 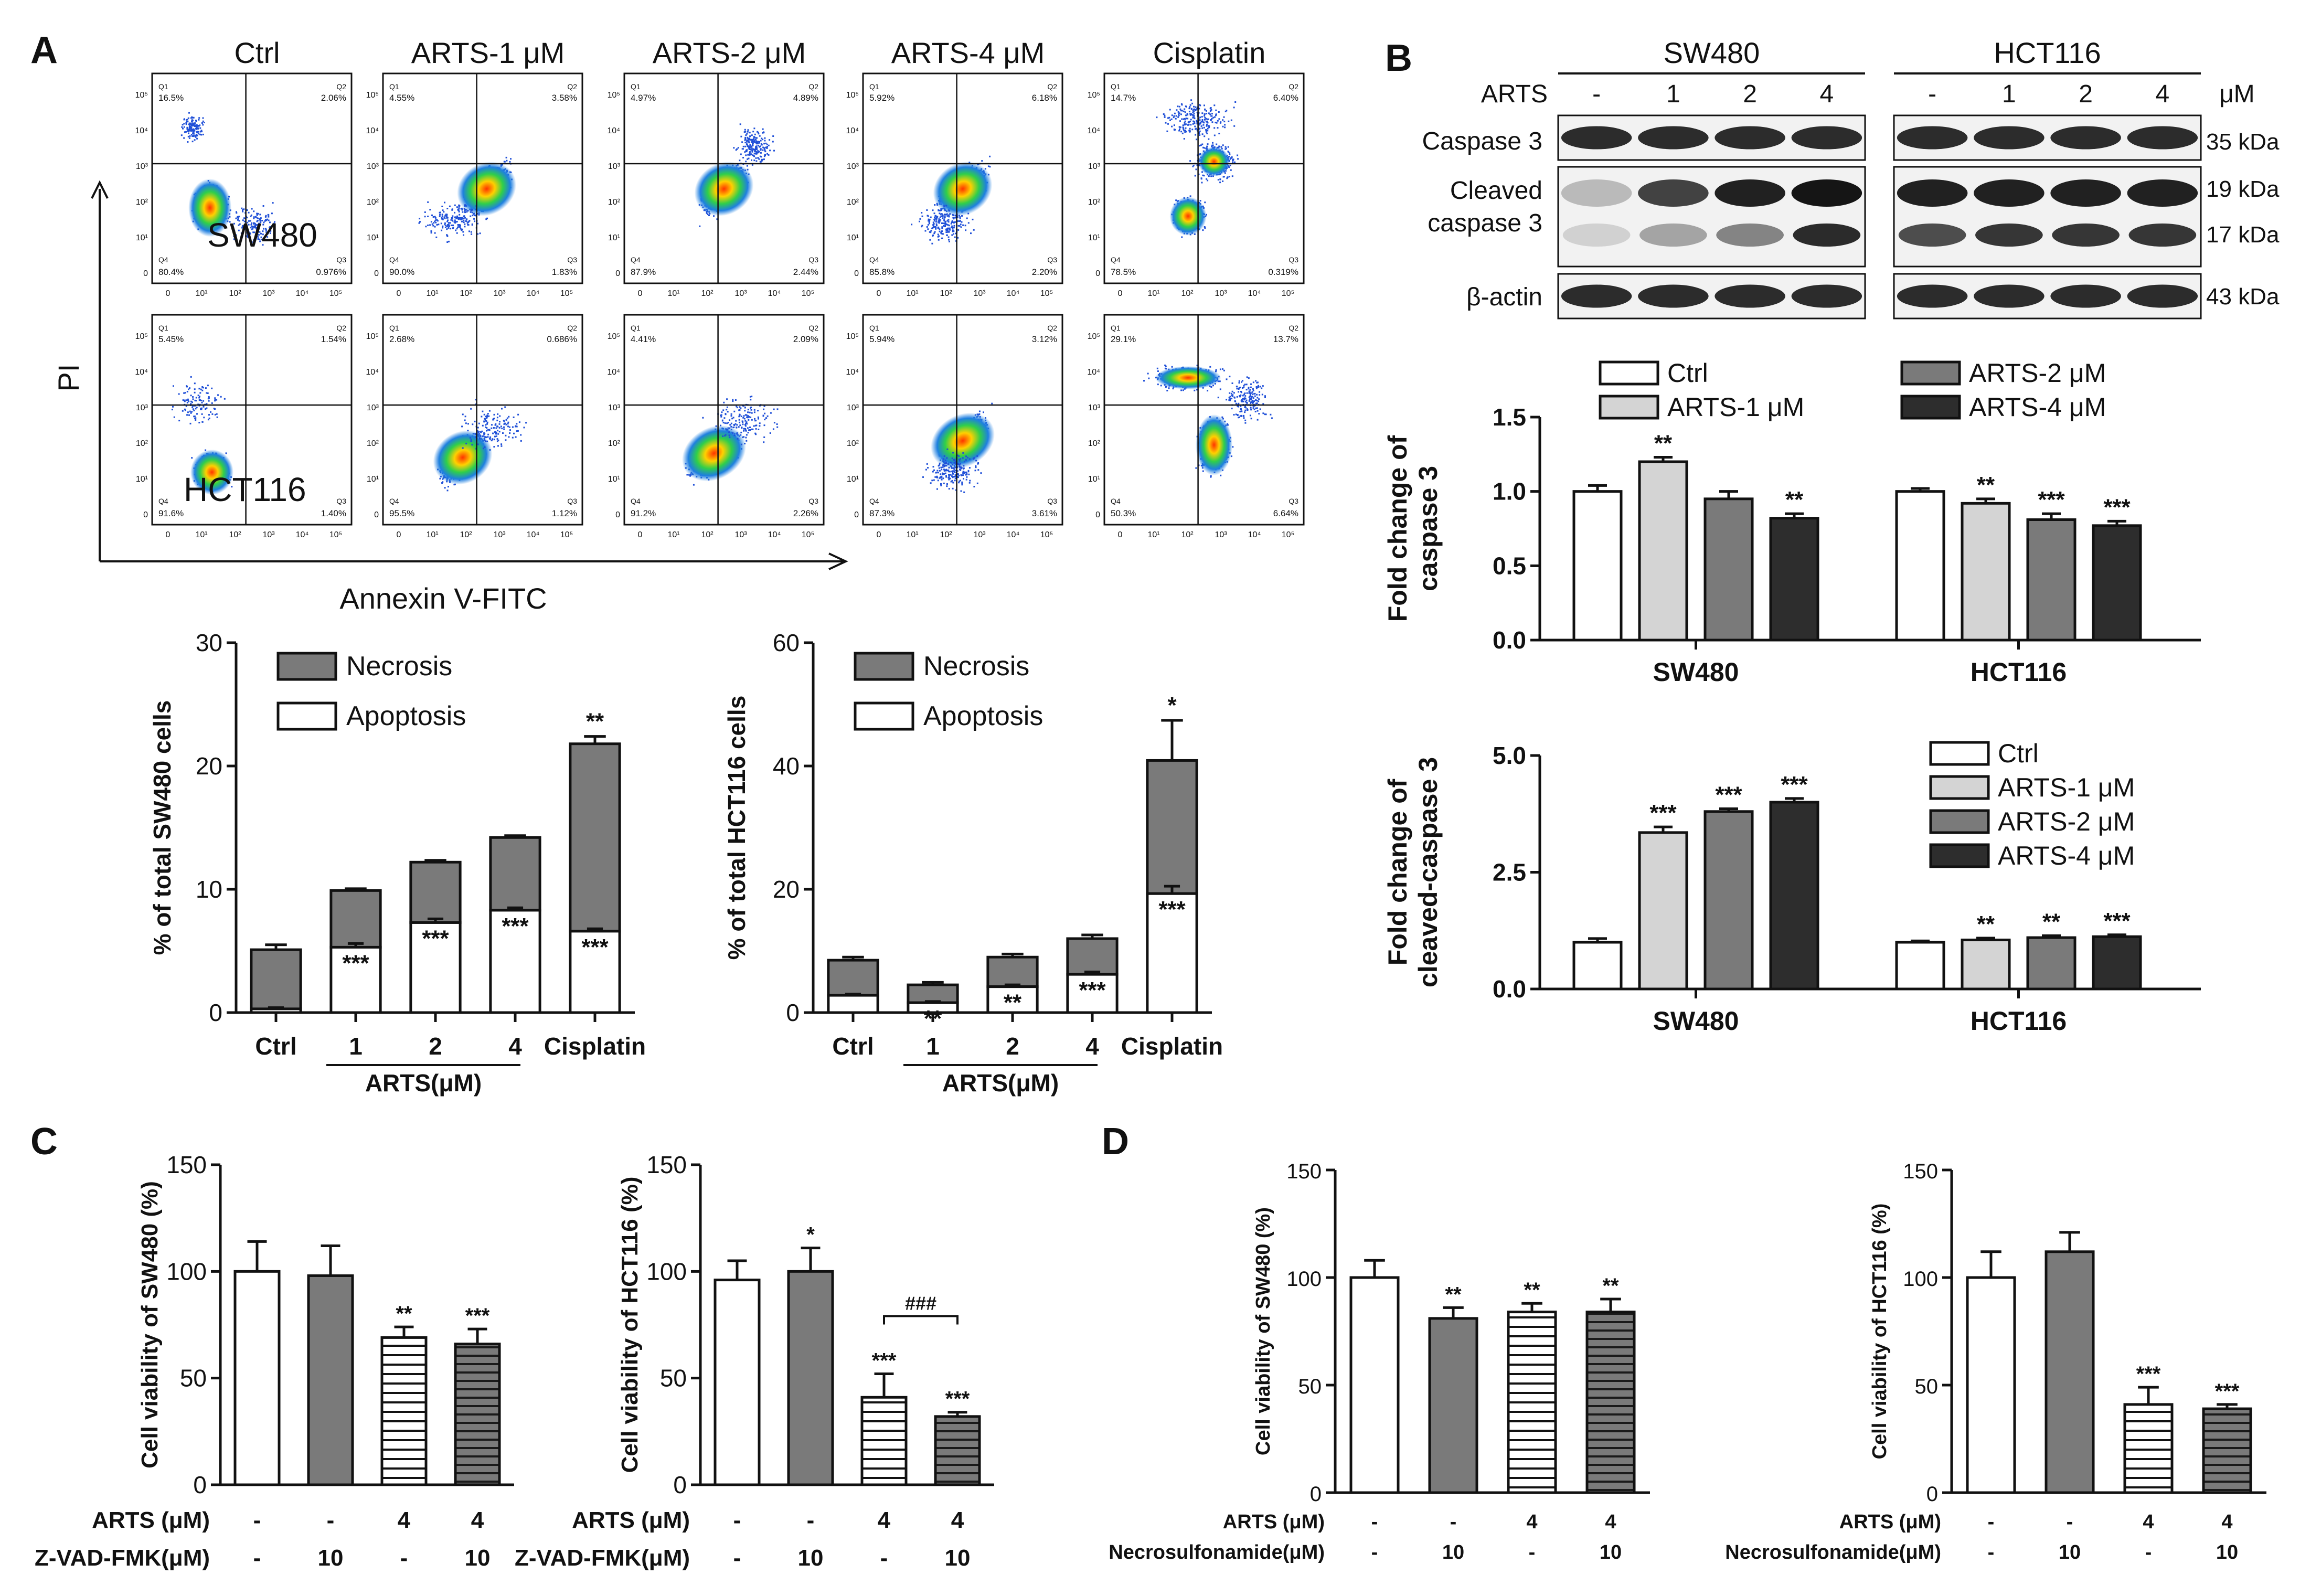 I want to click on q4-percent: 90.0%, so click(x=401, y=272).